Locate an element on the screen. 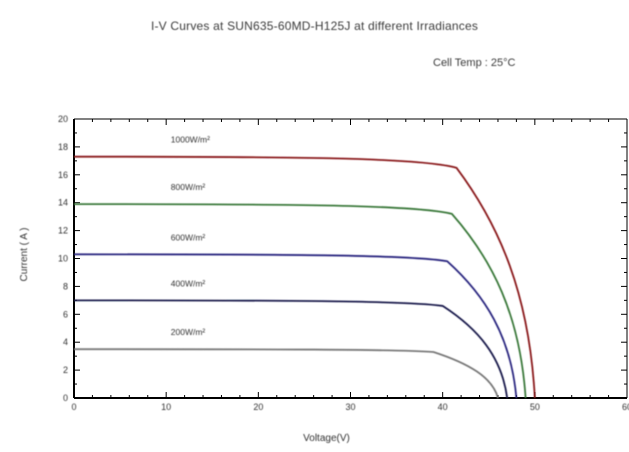  y-tick-label: 18 is located at coordinates (63, 147).